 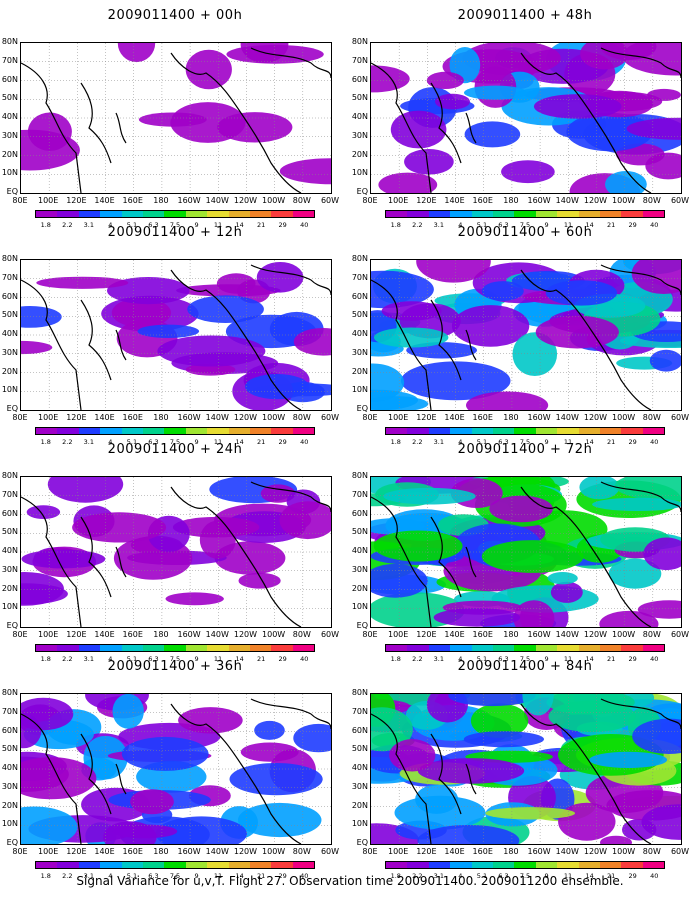 I want to click on latitude-label: 60N, so click(x=9, y=296).